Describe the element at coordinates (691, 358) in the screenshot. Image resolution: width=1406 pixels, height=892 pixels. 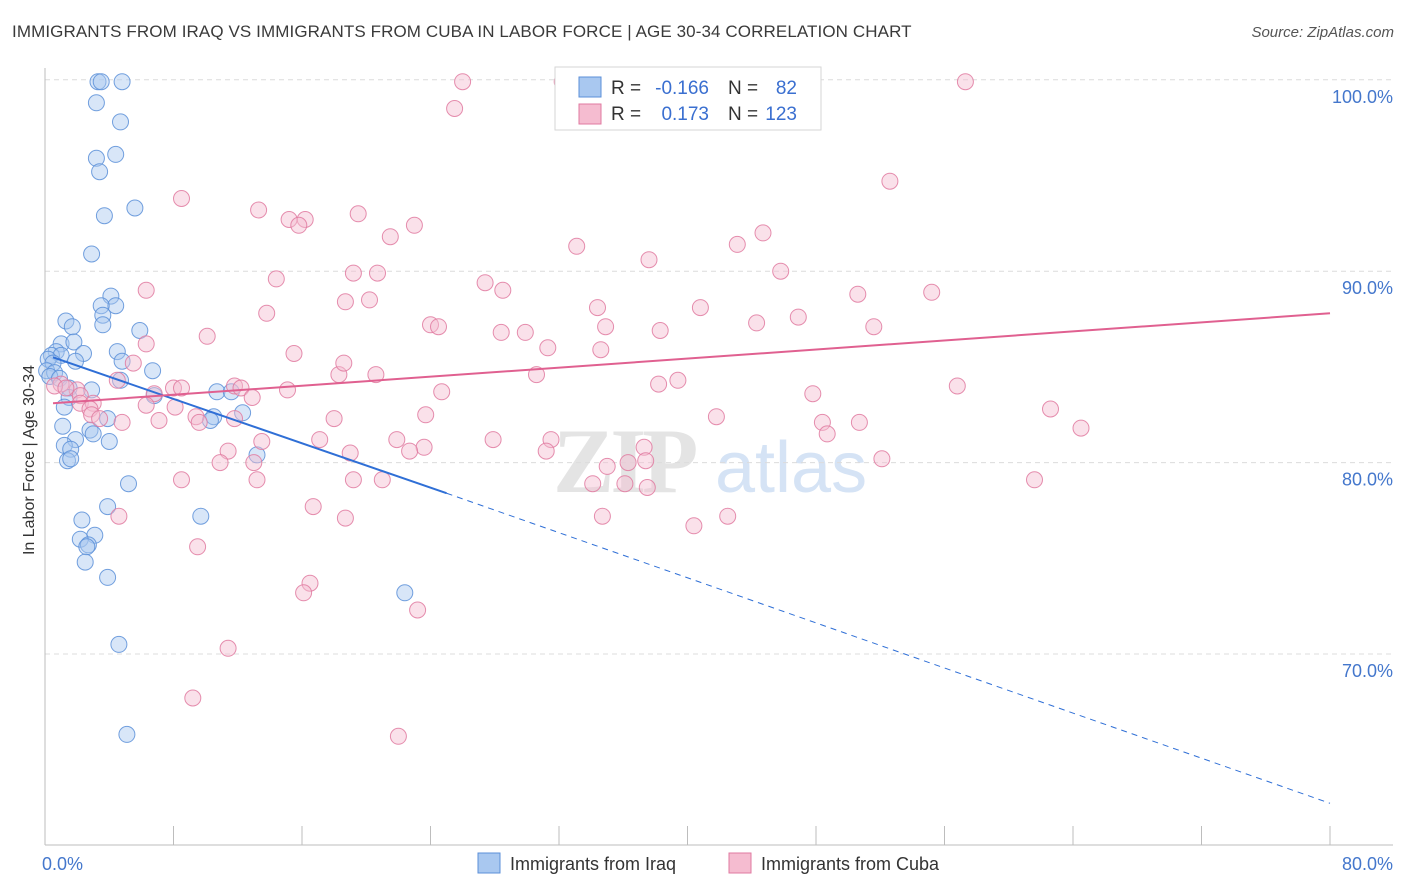
I see `trend-line-cuba` at that location.